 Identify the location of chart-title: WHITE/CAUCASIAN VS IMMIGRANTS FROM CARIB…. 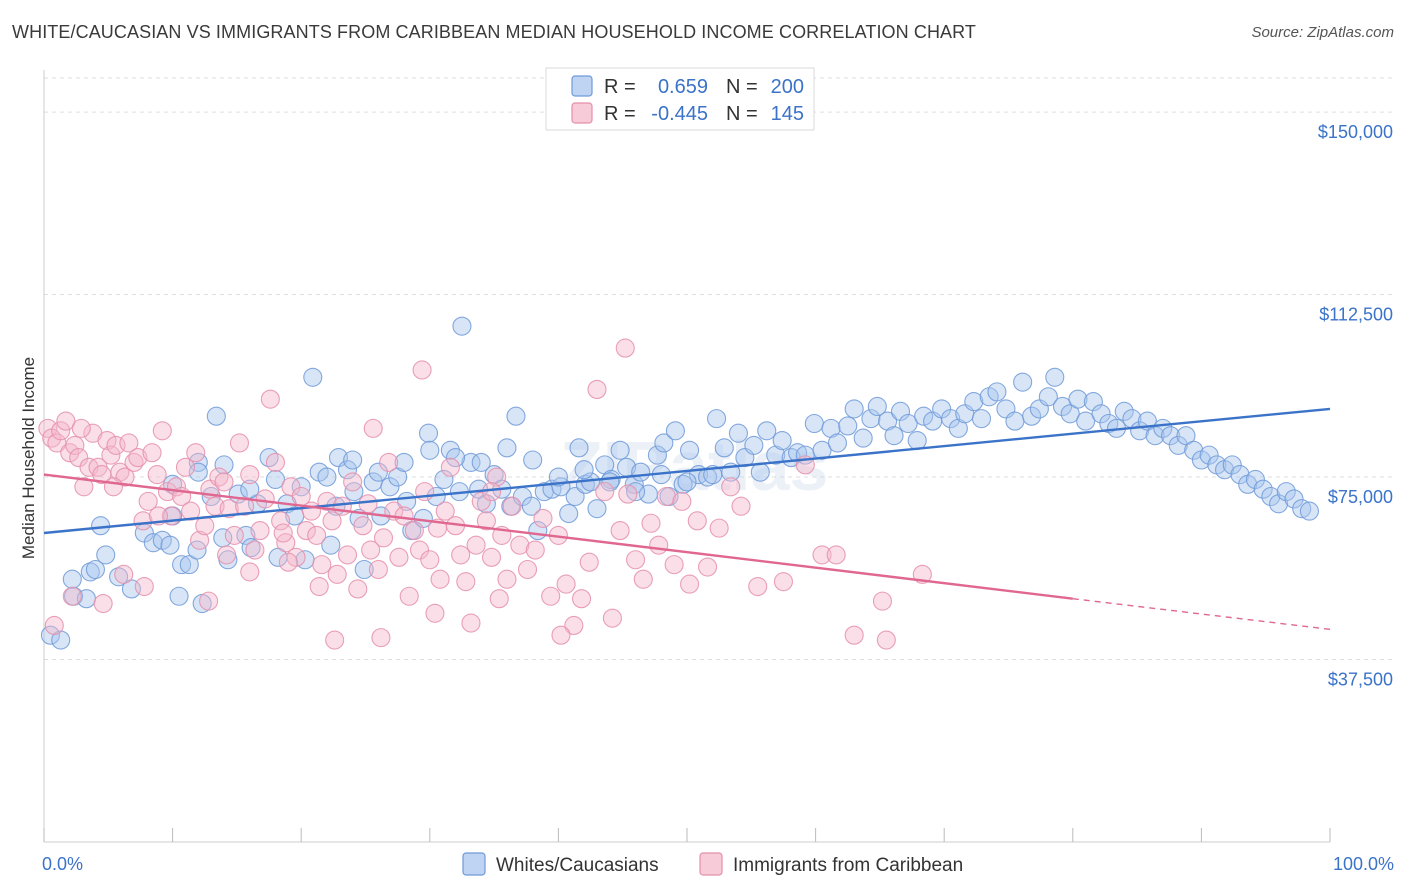
(494, 32).